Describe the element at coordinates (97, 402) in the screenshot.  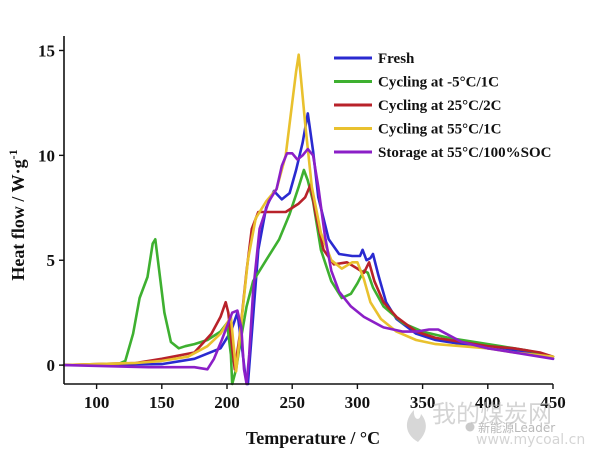
I see `x-tick-label: 100` at that location.